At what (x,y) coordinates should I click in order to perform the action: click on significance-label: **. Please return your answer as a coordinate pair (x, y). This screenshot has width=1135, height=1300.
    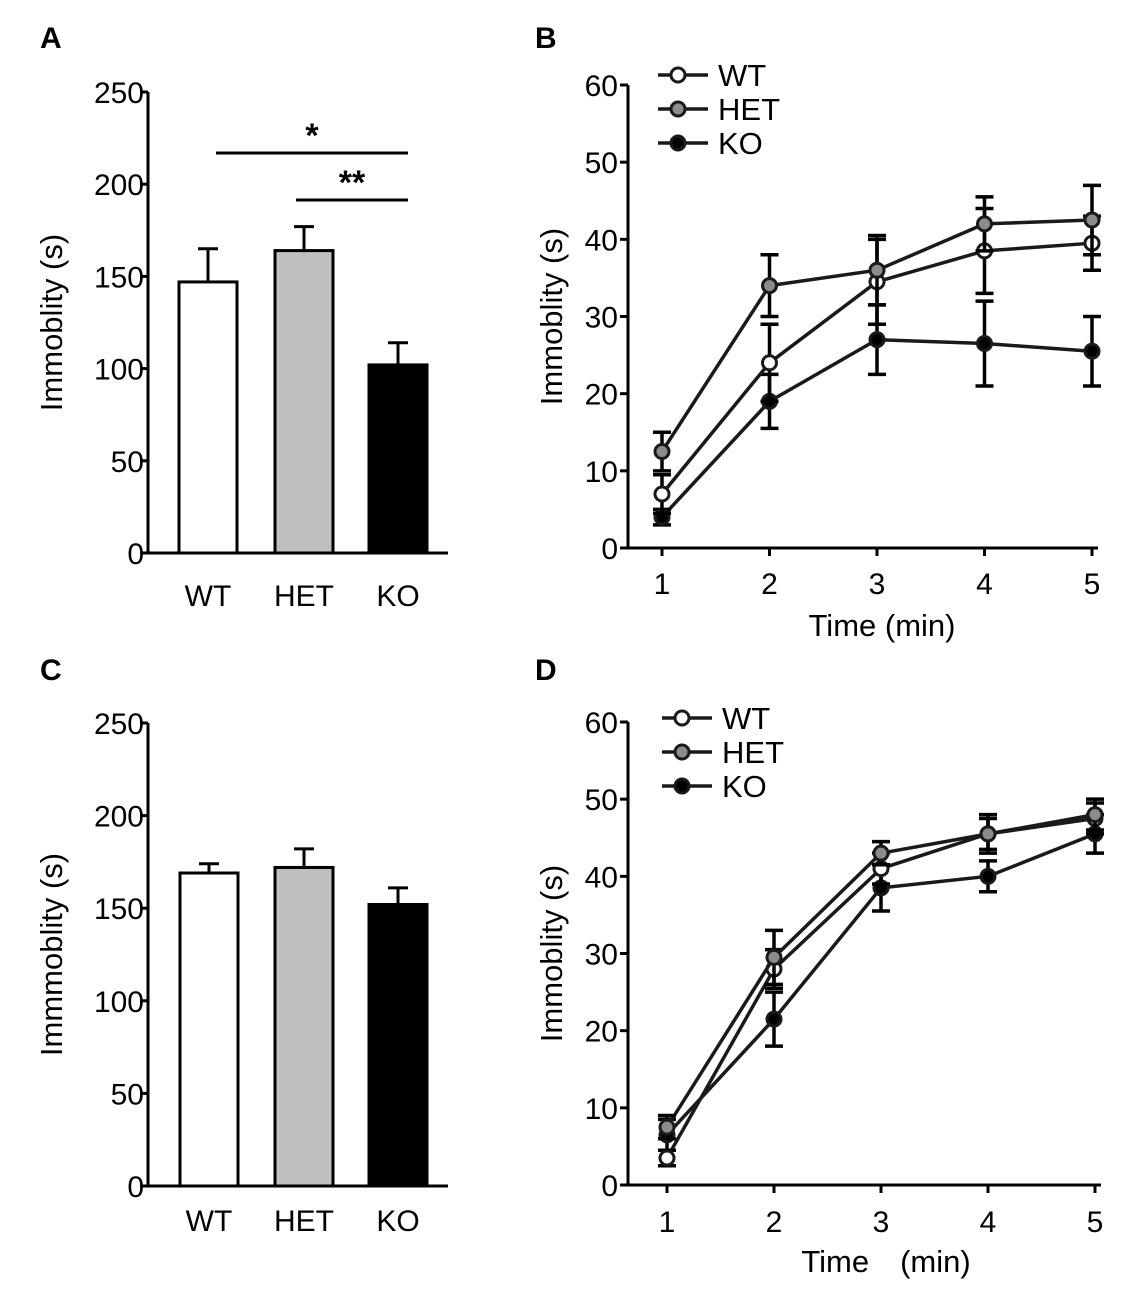
    Looking at the image, I should click on (352, 183).